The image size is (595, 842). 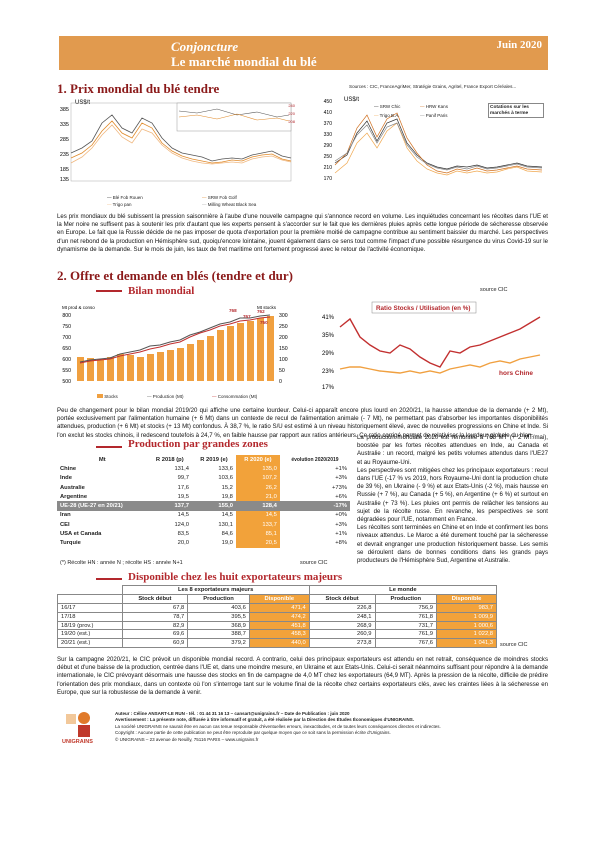 I want to click on svg-text: 650, so click(x=66, y=349).